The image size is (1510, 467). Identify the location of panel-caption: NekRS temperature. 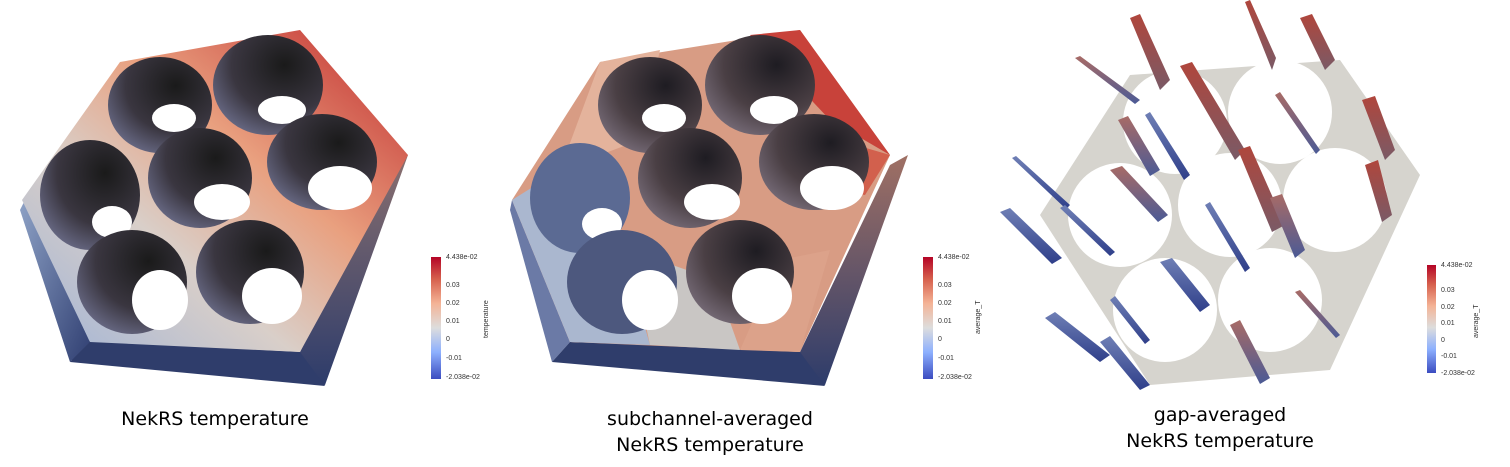
(215, 419).